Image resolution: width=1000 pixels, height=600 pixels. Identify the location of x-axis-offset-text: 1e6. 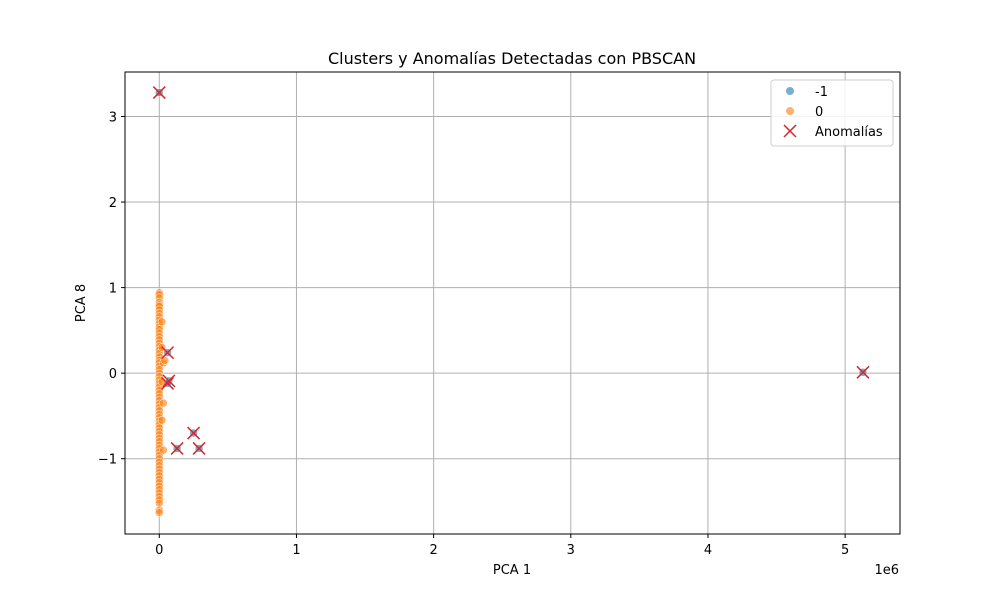
(886, 570).